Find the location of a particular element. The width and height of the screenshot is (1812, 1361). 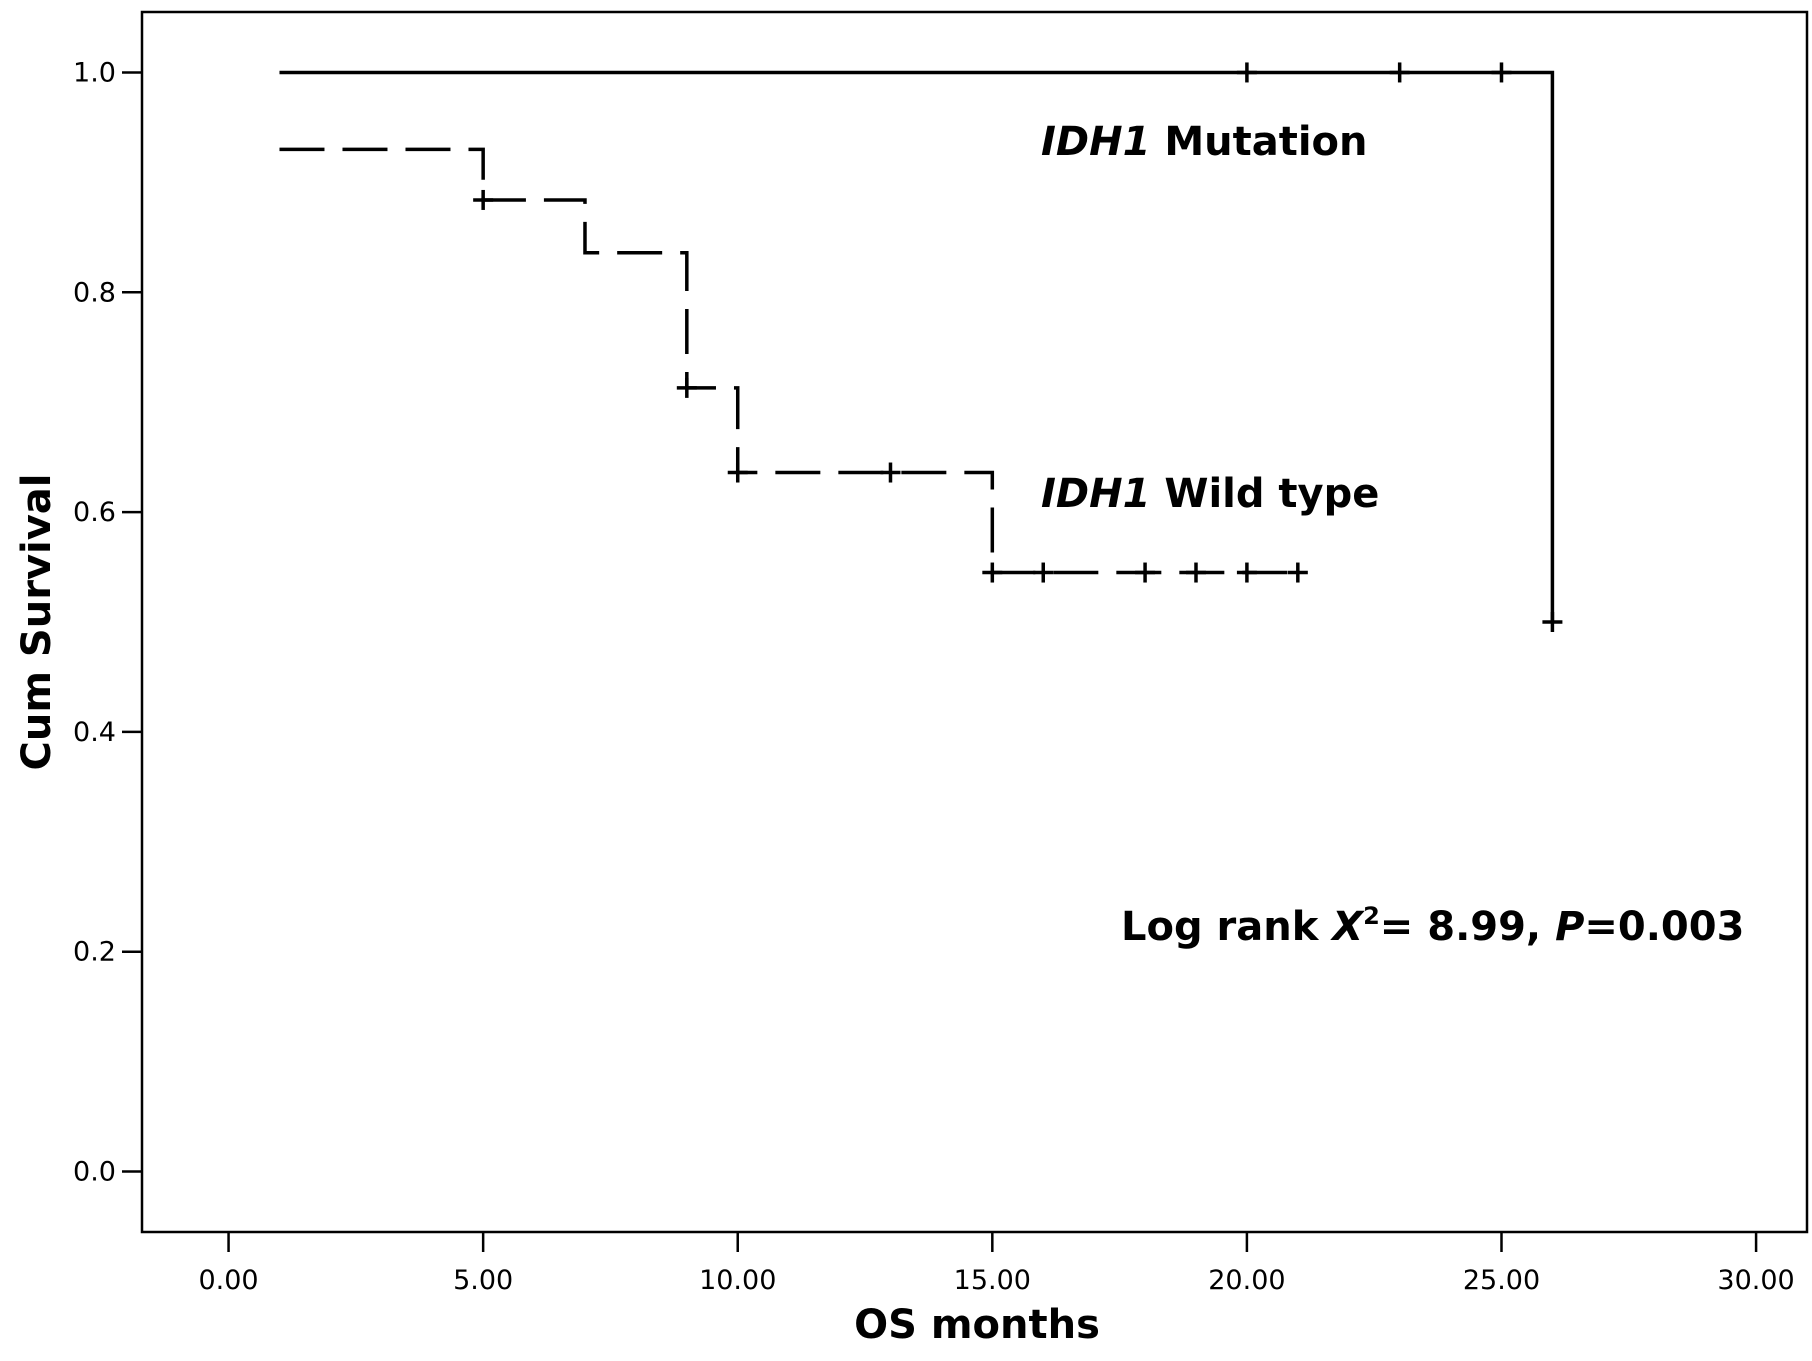

series-label-wildtype-gene: IDH1 is located at coordinates (1095, 494).